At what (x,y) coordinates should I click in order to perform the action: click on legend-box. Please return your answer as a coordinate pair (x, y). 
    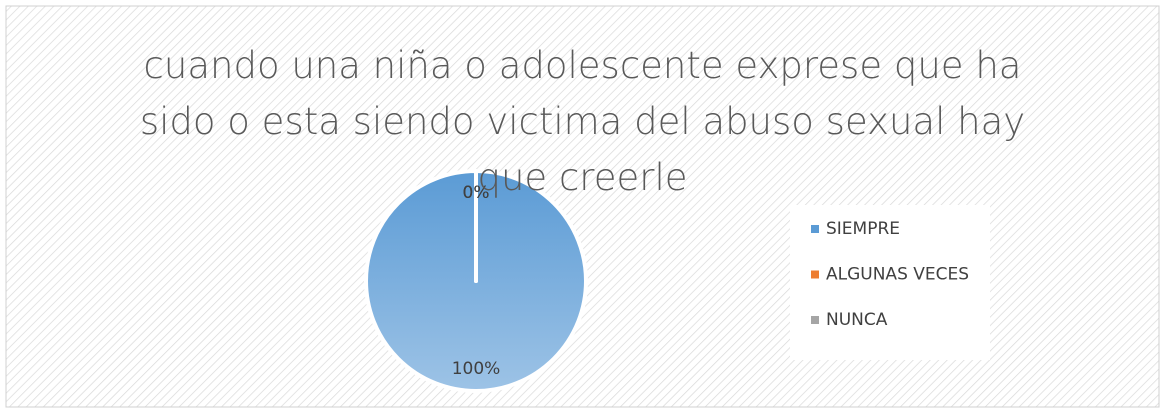
    Looking at the image, I should click on (890, 282).